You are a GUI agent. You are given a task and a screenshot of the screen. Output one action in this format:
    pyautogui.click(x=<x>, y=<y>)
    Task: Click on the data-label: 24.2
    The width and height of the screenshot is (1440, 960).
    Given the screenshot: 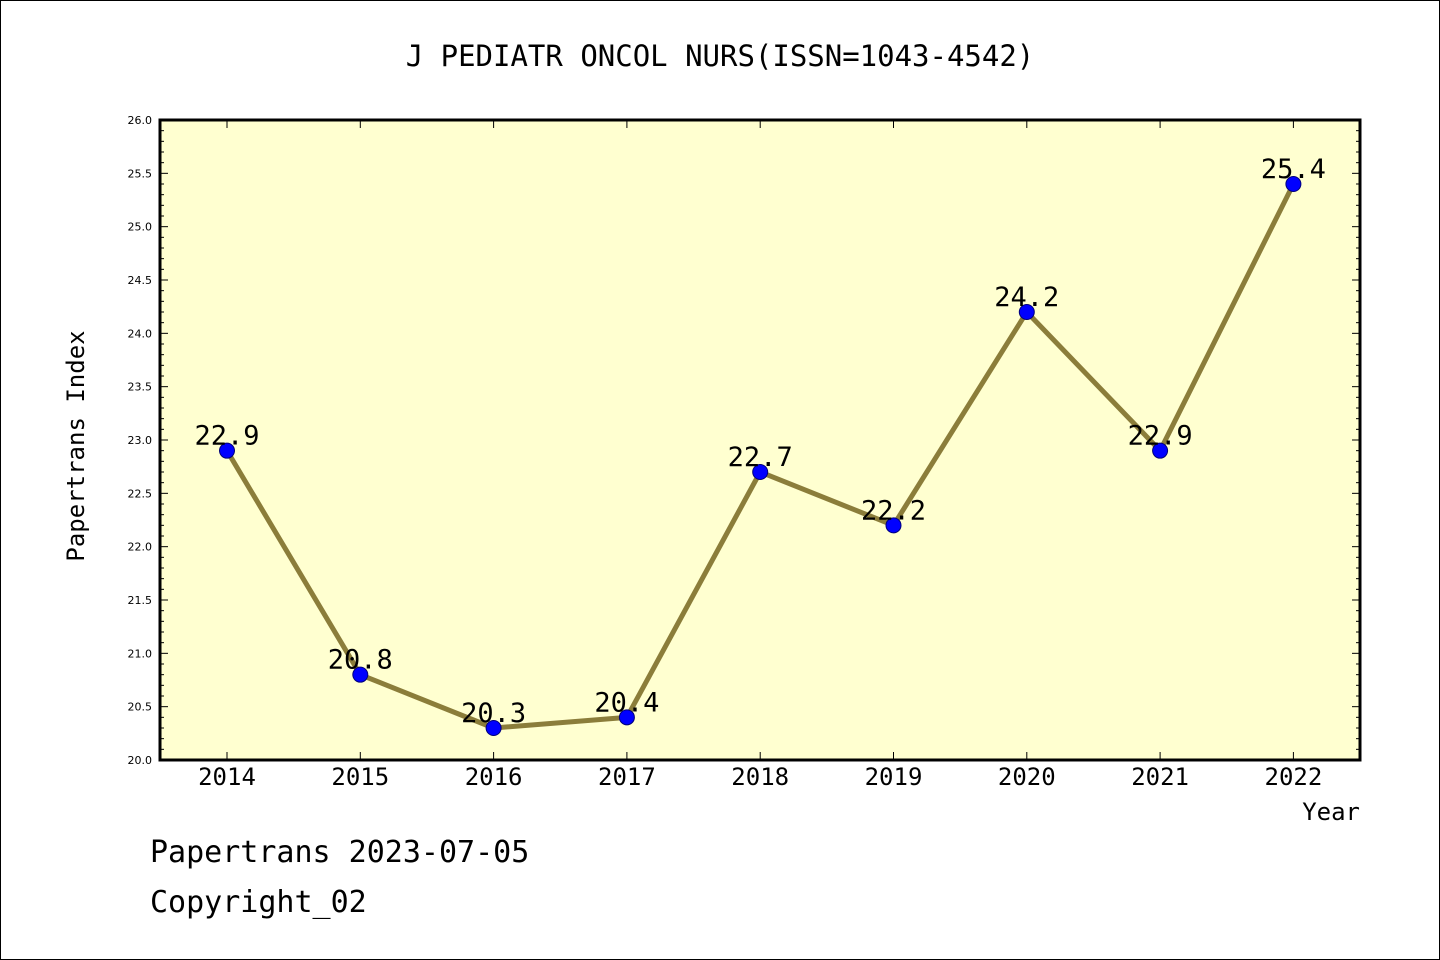 What is the action you would take?
    pyautogui.click(x=1026, y=297)
    